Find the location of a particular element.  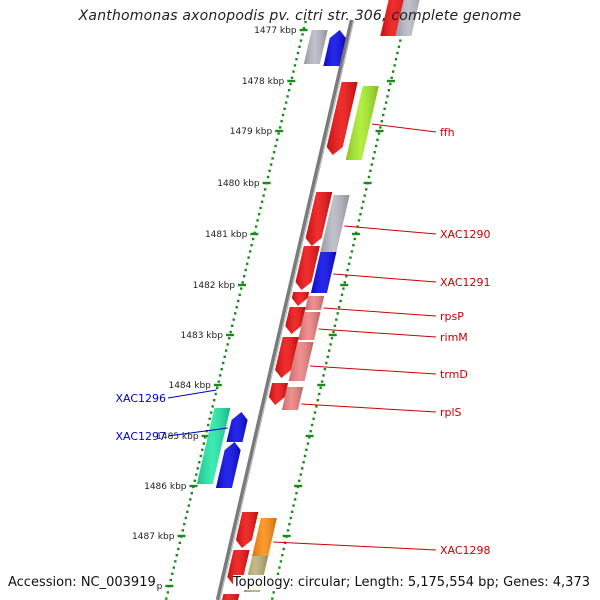

gene-label-rimm: rimM is located at coordinates (454, 337).